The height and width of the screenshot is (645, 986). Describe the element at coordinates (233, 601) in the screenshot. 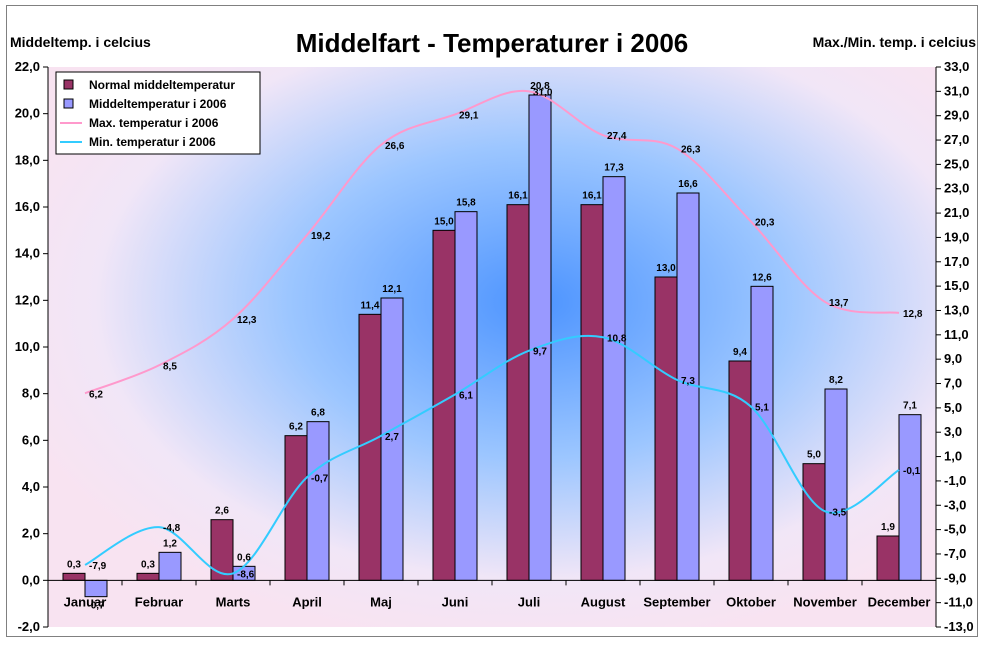

I see `x-tick-label: Marts` at that location.